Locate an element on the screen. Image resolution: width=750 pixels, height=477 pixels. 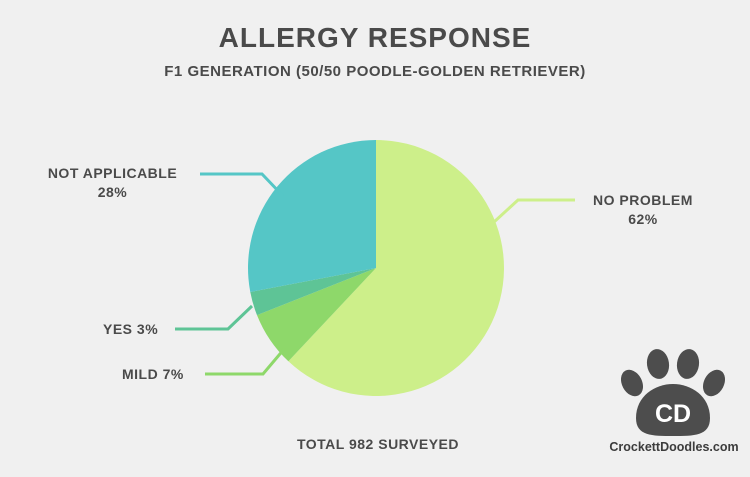
paw-icon is located at coordinates (673, 392).